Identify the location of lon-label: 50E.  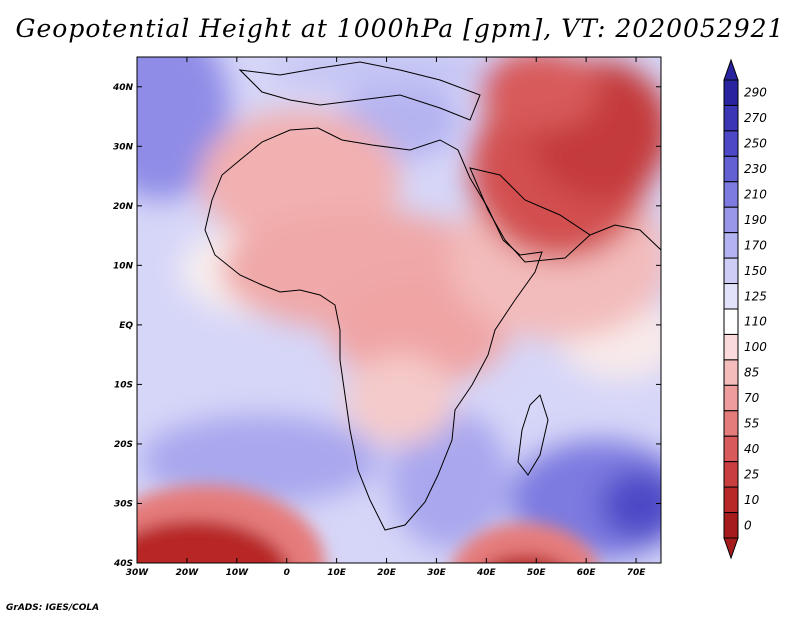
(537, 573).